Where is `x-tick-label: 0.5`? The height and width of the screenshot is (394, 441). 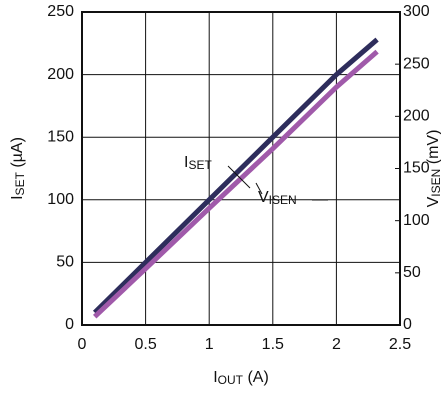
x-tick-label: 0.5 is located at coordinates (145, 344).